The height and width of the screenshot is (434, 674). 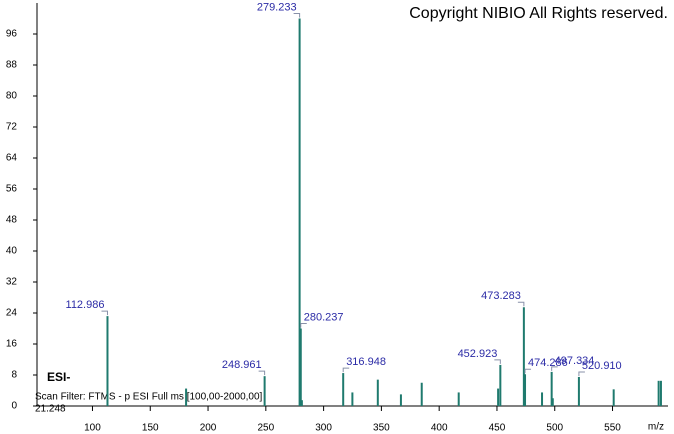 I want to click on x-tick-label: 450, so click(x=497, y=428).